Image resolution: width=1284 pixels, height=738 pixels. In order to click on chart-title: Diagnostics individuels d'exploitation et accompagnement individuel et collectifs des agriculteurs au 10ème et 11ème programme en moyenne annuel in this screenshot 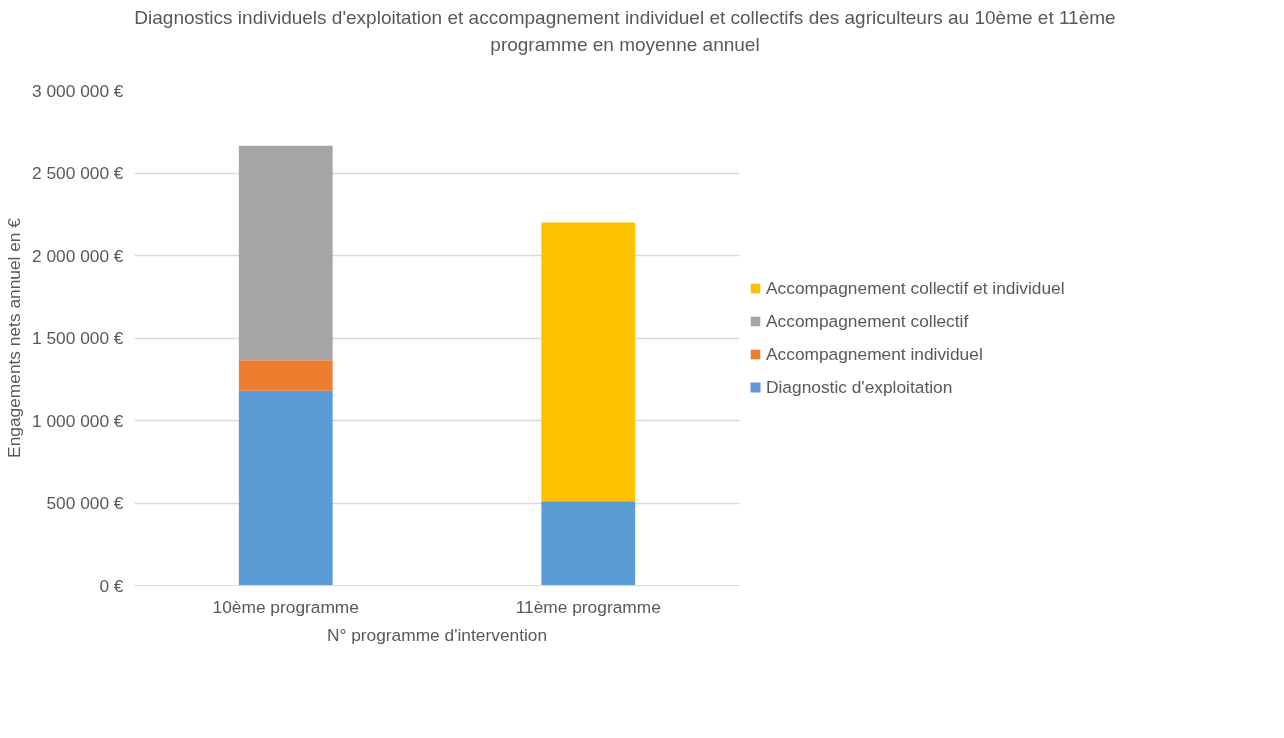, I will do `click(625, 31)`.